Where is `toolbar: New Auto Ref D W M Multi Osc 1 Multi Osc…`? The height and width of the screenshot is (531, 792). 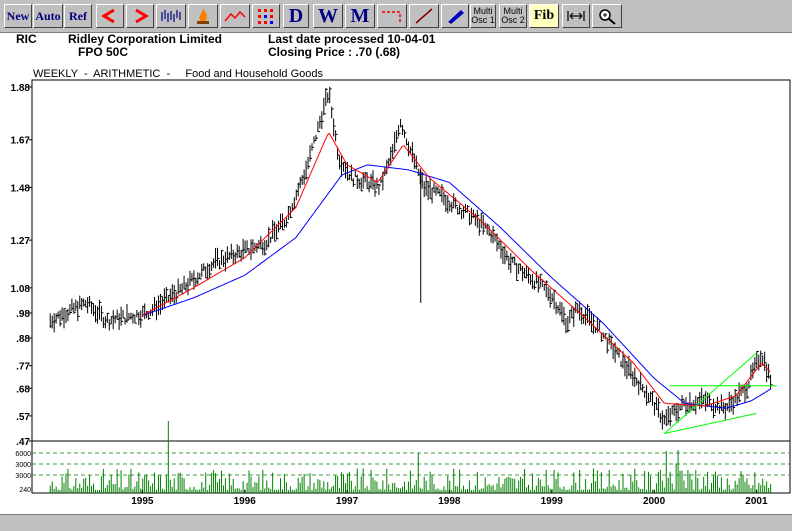 toolbar: New Auto Ref D W M Multi Osc 1 Multi Osc… is located at coordinates (396, 16).